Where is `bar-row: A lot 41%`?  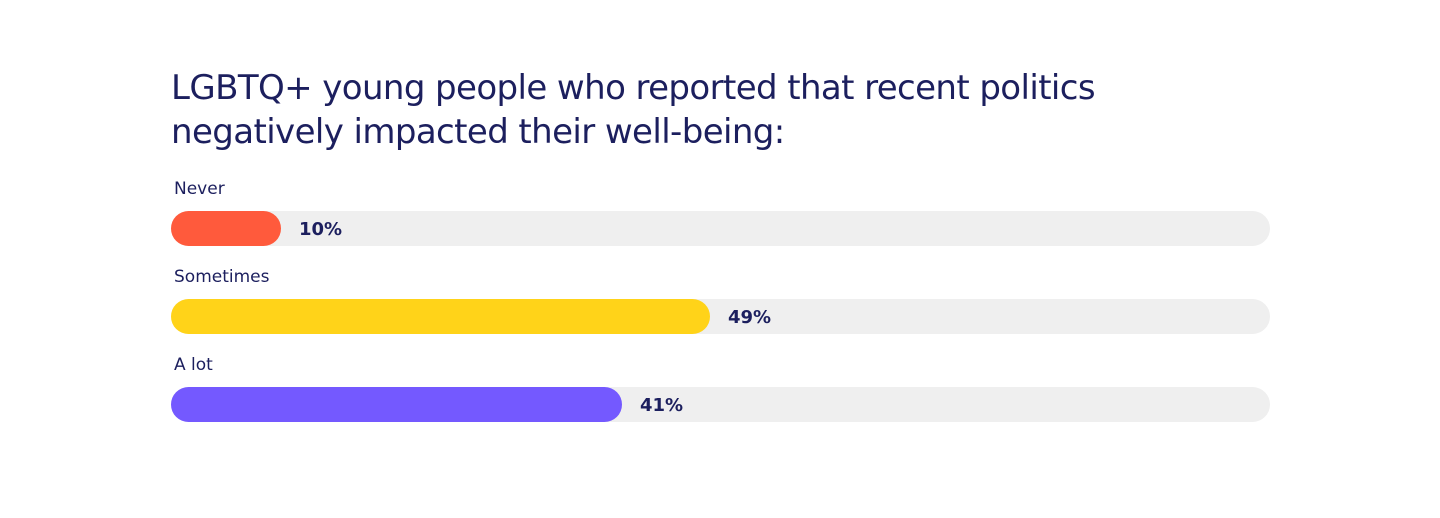 bar-row: A lot 41% is located at coordinates (721, 398).